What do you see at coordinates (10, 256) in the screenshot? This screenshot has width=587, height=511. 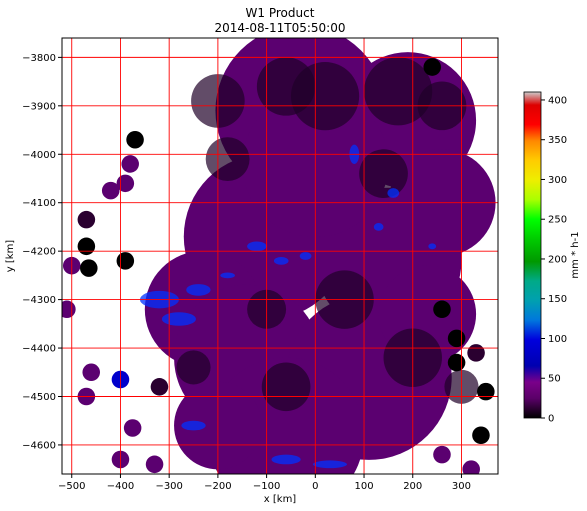 I see `y-axis-label: y [km]` at bounding box center [10, 256].